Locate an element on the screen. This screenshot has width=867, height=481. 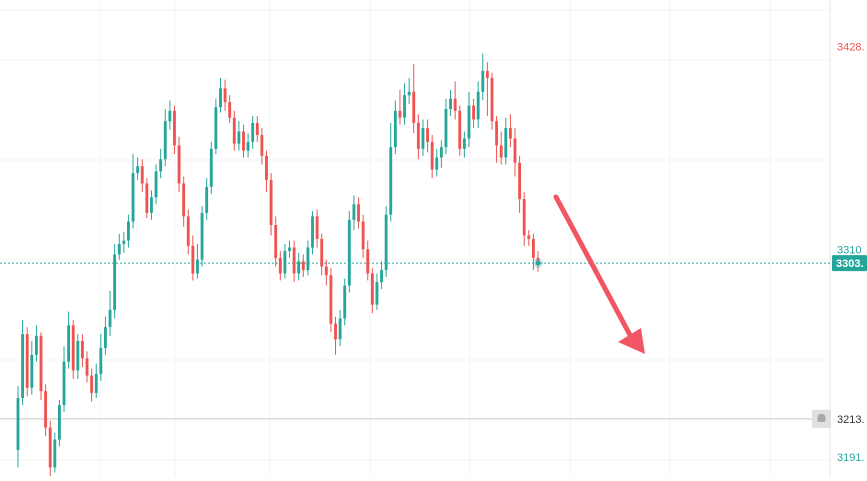
projection-arrow is located at coordinates (599, 274).